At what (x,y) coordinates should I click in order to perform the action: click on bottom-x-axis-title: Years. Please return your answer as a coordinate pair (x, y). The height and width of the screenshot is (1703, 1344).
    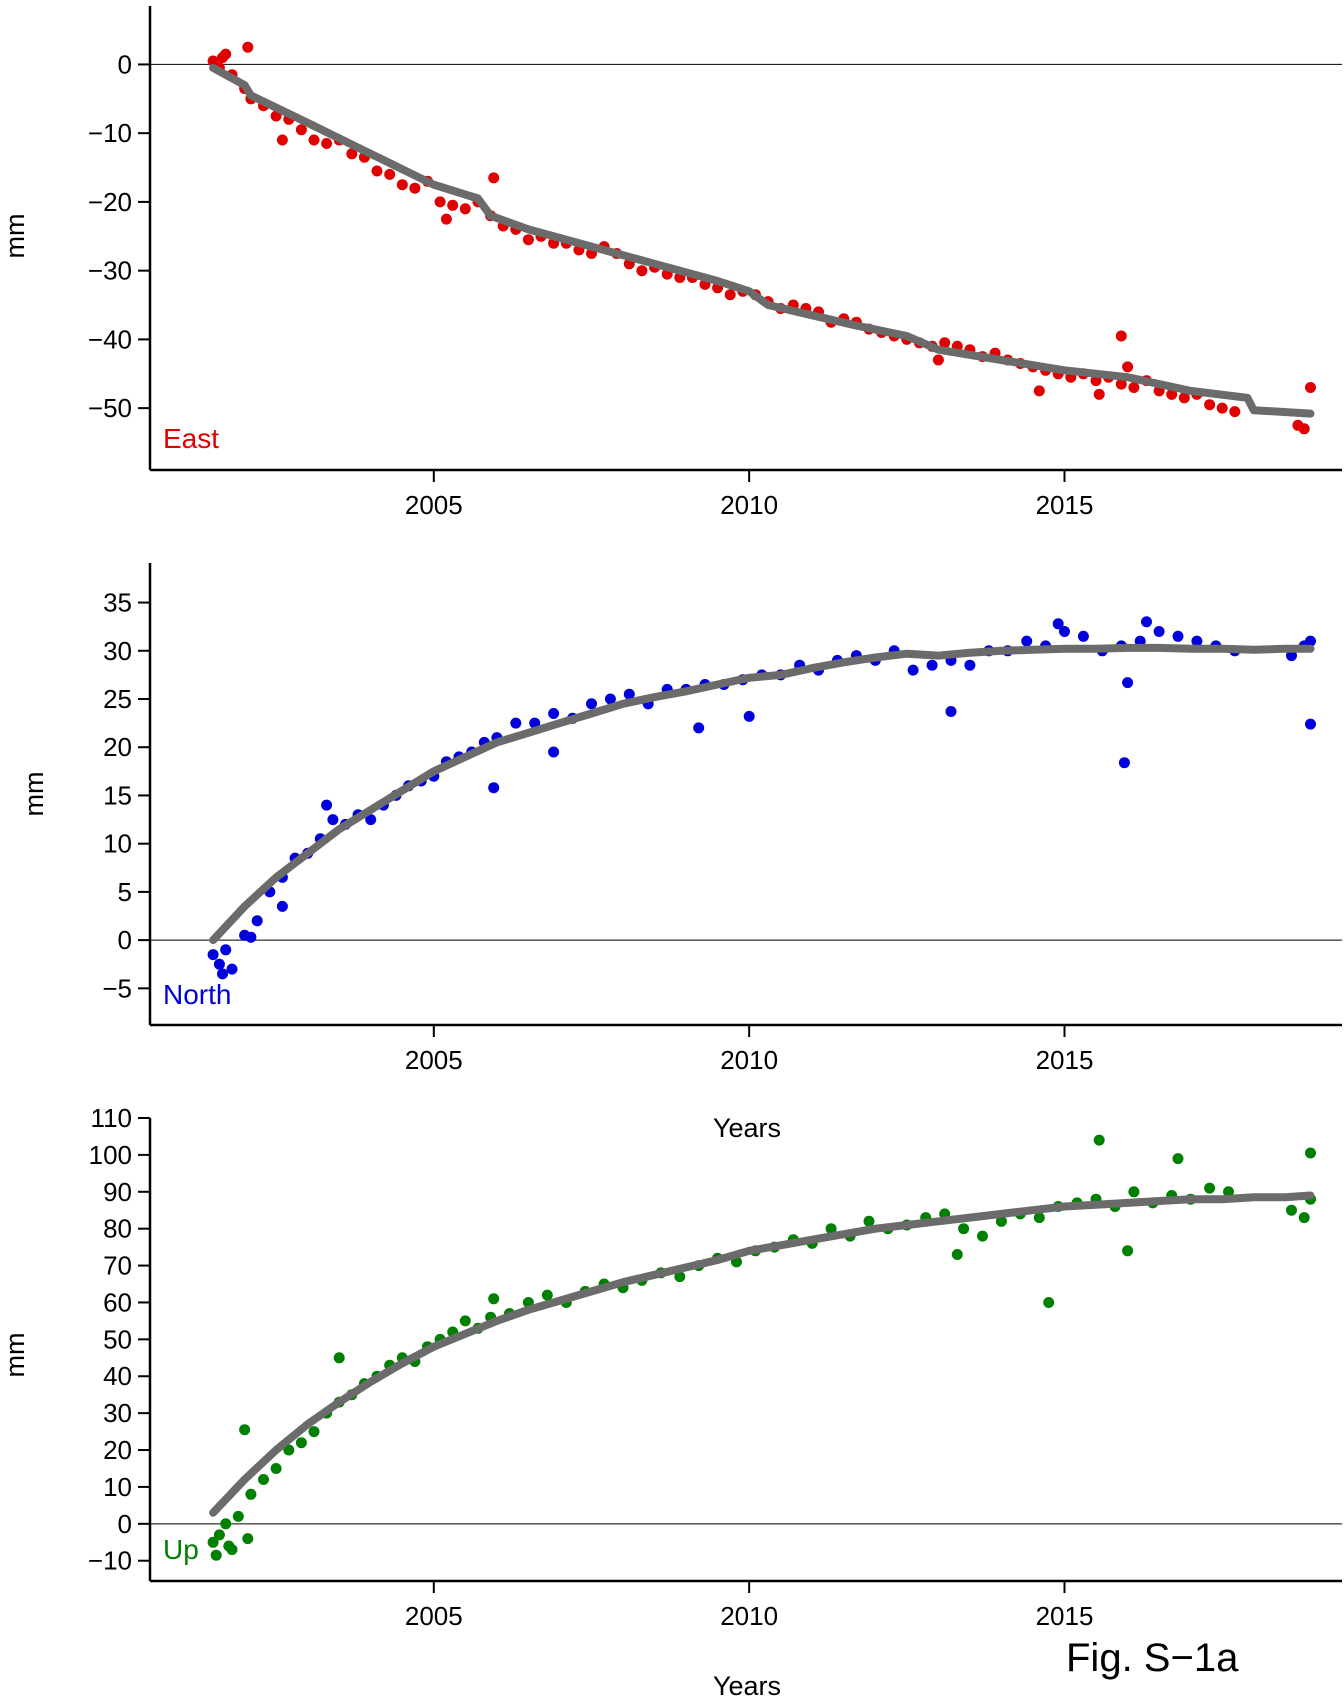
    Looking at the image, I should click on (747, 1686).